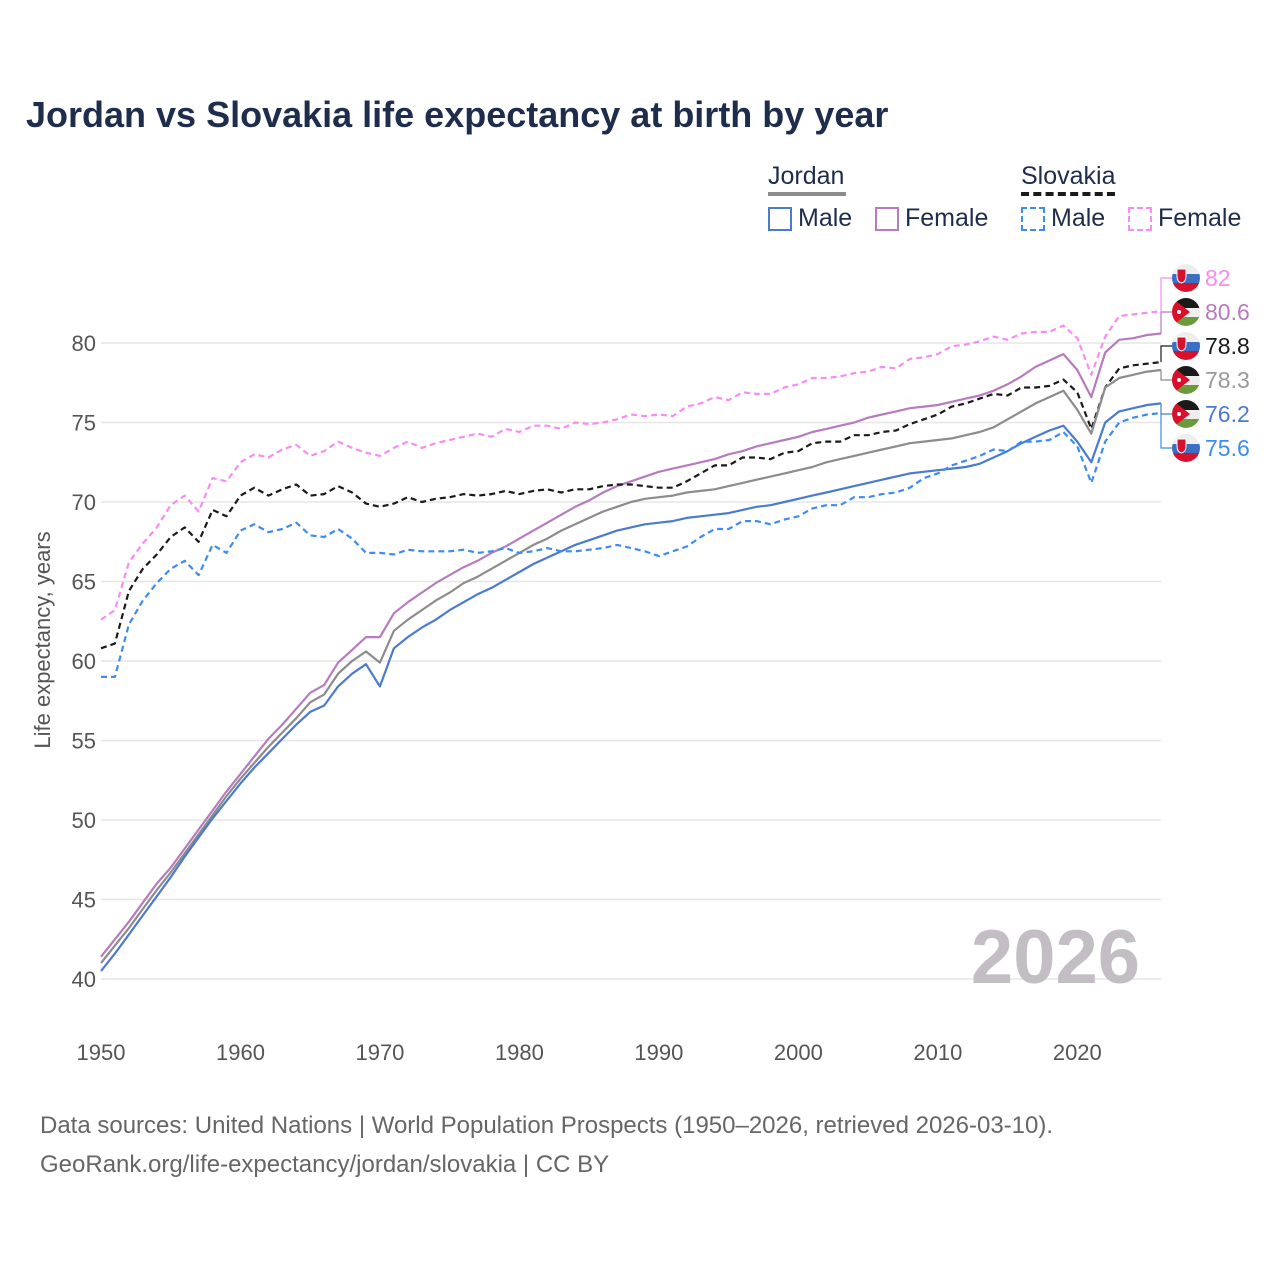 The width and height of the screenshot is (1280, 1280). What do you see at coordinates (937, 1052) in the screenshot?
I see `x-tick-label: 2010` at bounding box center [937, 1052].